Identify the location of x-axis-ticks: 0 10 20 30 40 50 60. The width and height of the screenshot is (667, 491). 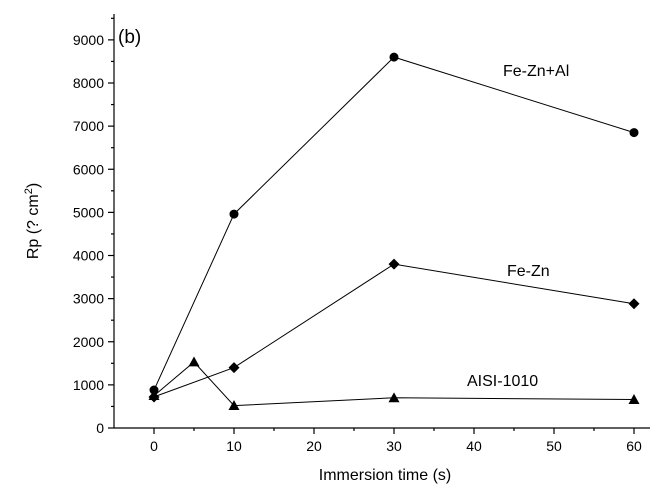
(396, 441).